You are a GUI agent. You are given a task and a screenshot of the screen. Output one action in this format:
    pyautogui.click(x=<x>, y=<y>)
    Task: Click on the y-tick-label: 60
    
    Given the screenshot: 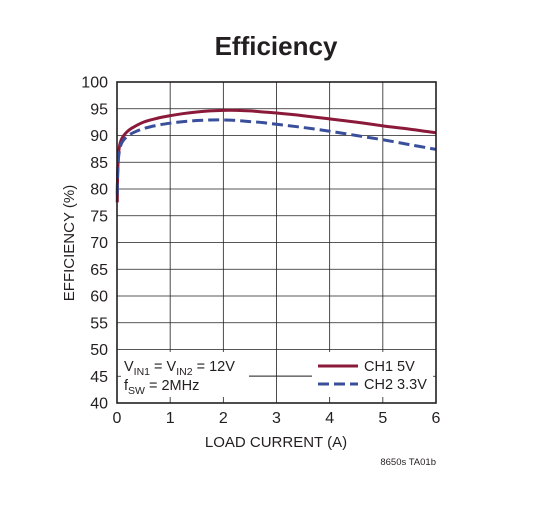 What is the action you would take?
    pyautogui.click(x=99, y=297)
    